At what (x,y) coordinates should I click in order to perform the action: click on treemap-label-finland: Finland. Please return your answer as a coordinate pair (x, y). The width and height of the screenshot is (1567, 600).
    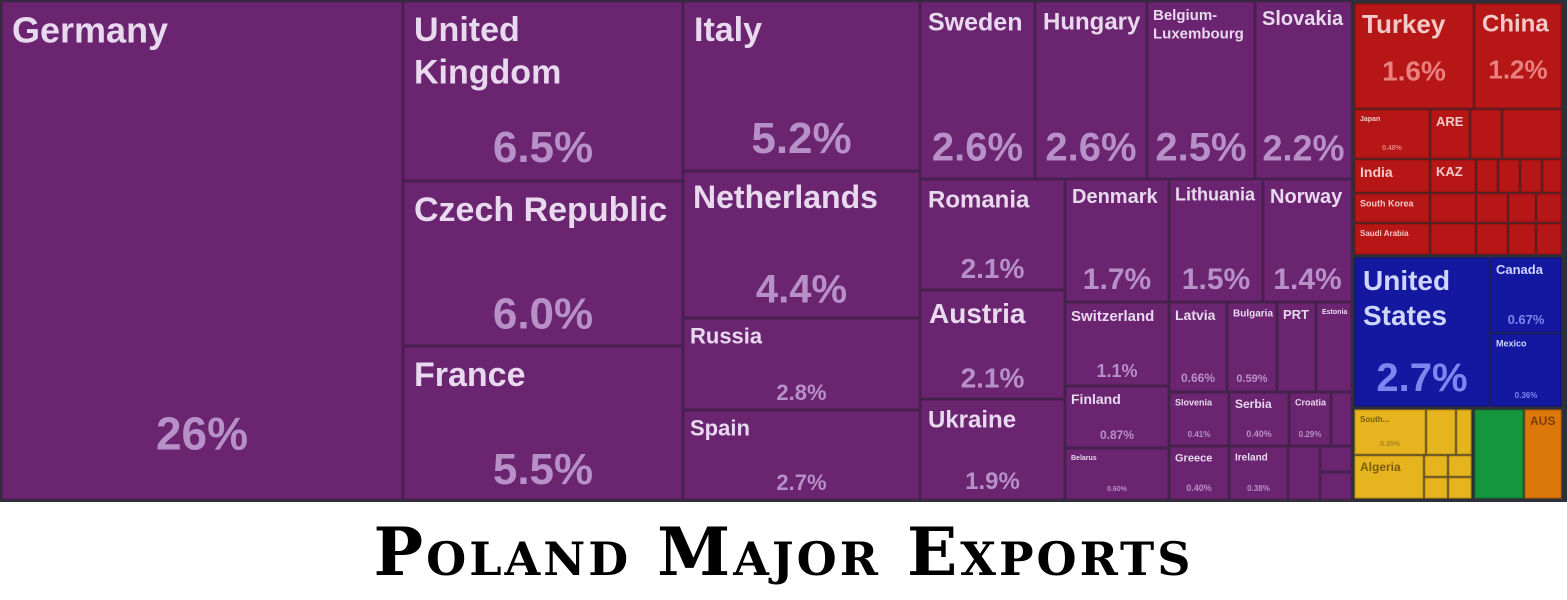
    Looking at the image, I should click on (1096, 399).